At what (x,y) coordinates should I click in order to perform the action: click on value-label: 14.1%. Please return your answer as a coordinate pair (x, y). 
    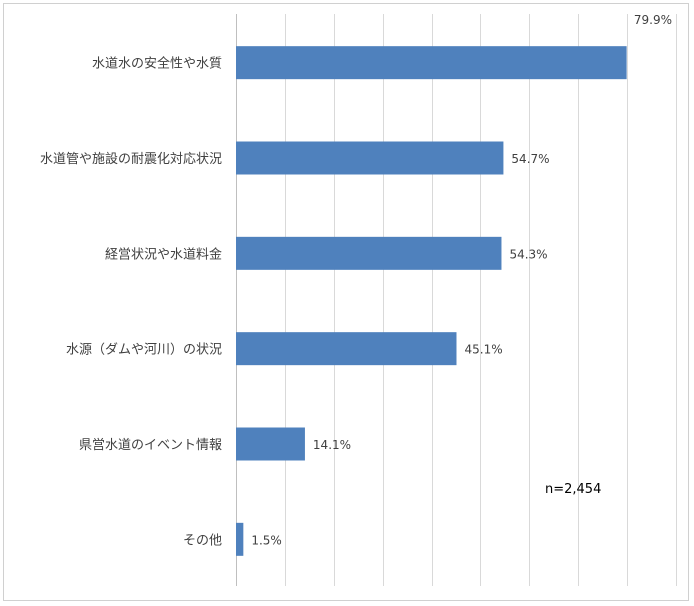
    Looking at the image, I should click on (332, 445).